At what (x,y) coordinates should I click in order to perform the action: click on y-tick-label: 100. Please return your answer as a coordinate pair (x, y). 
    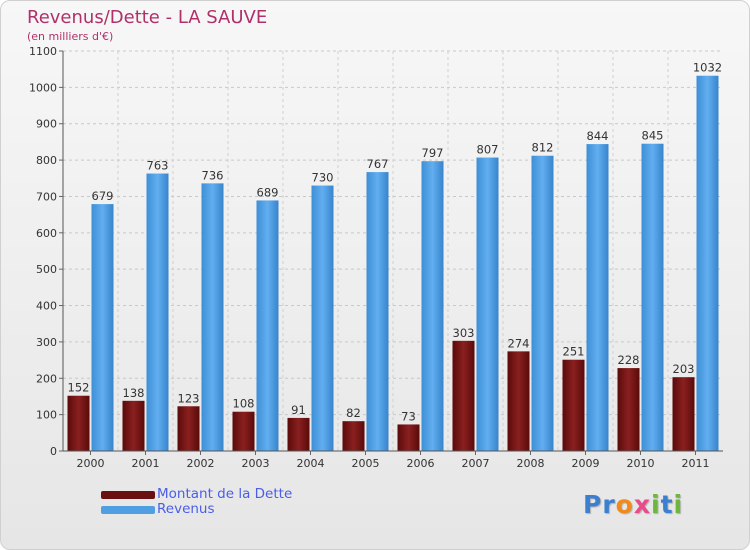
    Looking at the image, I should click on (46, 415).